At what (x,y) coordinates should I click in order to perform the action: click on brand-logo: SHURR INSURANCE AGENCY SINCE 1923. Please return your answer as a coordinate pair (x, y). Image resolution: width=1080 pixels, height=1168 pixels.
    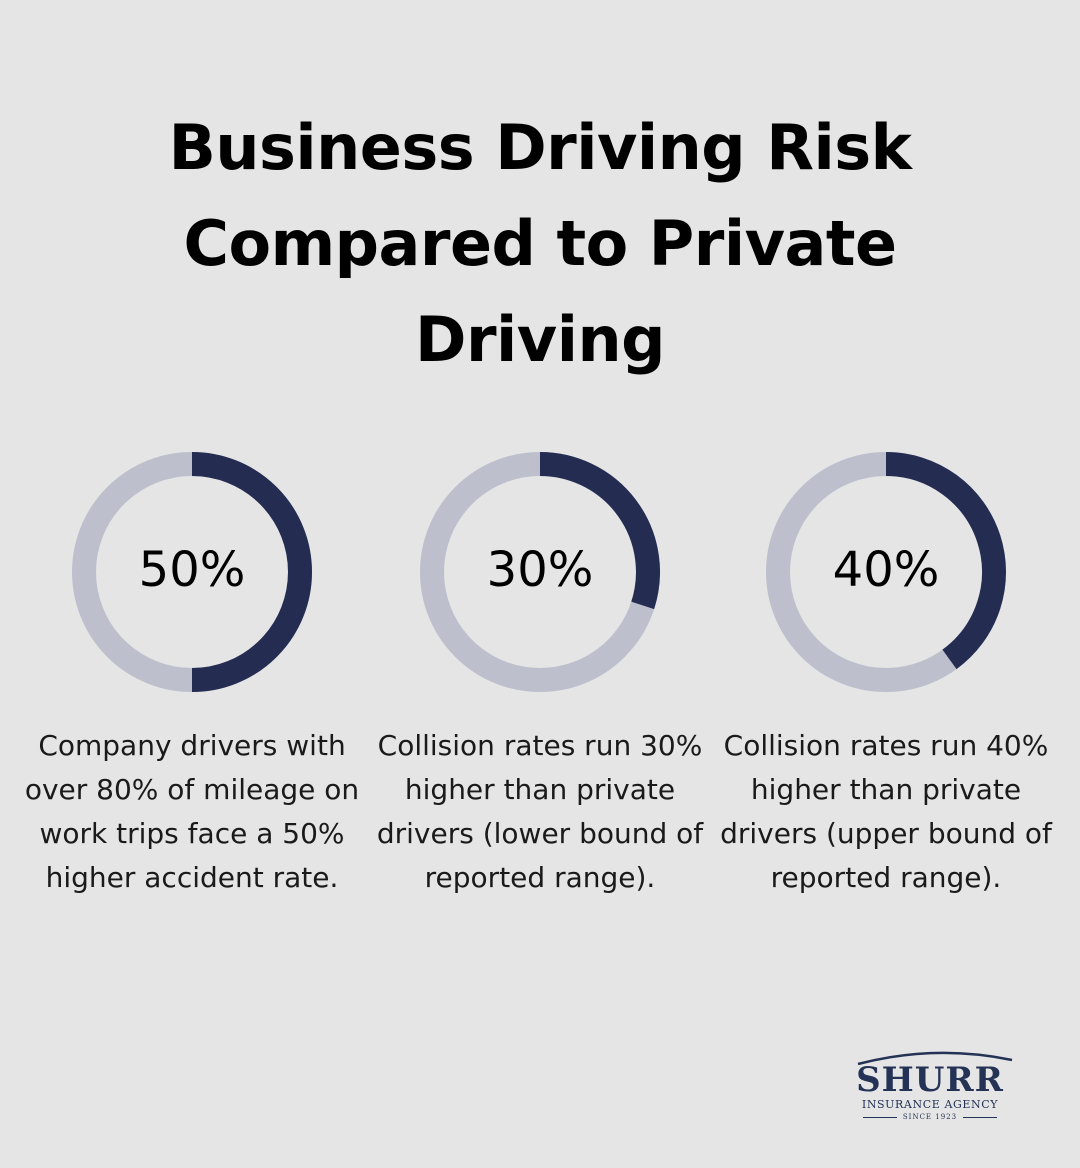
    Looking at the image, I should click on (930, 1088).